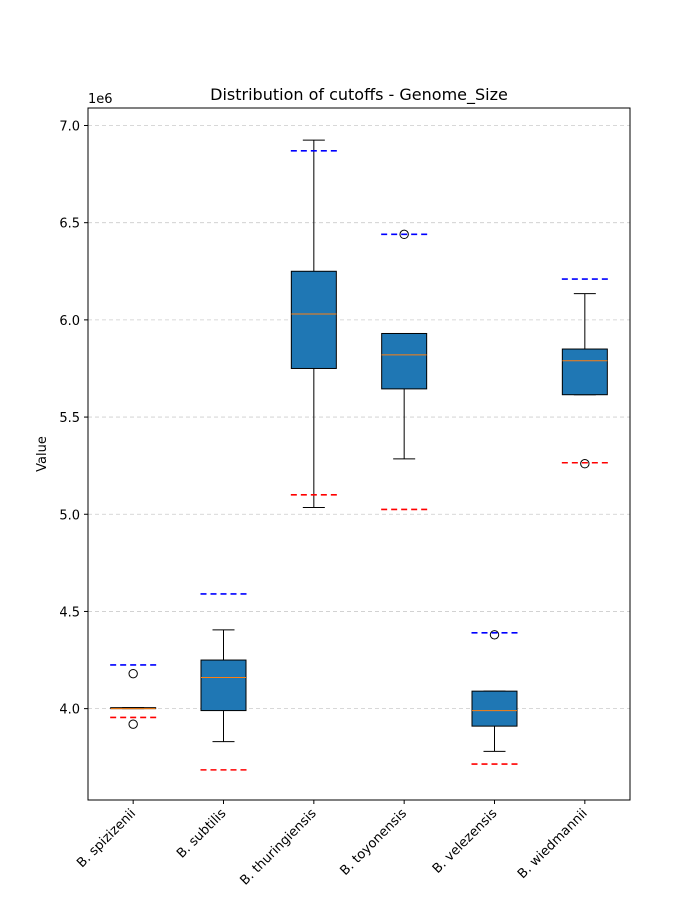 This screenshot has height=905, width=700. Describe the element at coordinates (100, 99) in the screenshot. I see `y-axis-offset-label: 1e6` at that location.